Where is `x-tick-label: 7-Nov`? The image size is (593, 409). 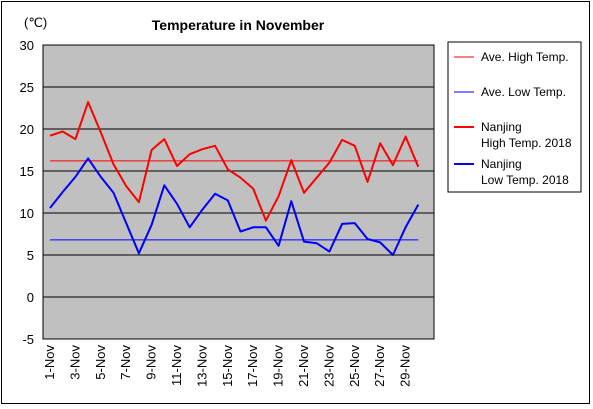 x-tick-label: 7-Nov is located at coordinates (125, 362).